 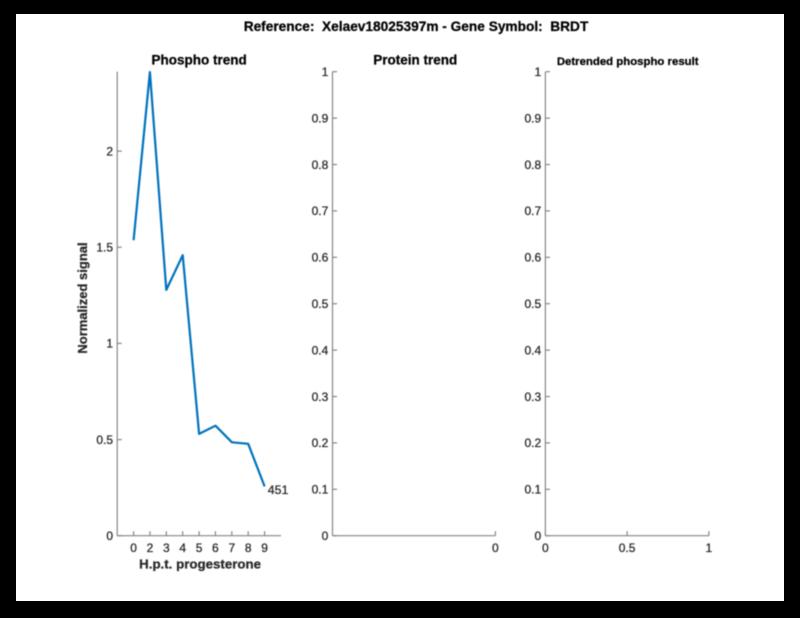 I want to click on svg-text: Protein trend, so click(x=415, y=60).